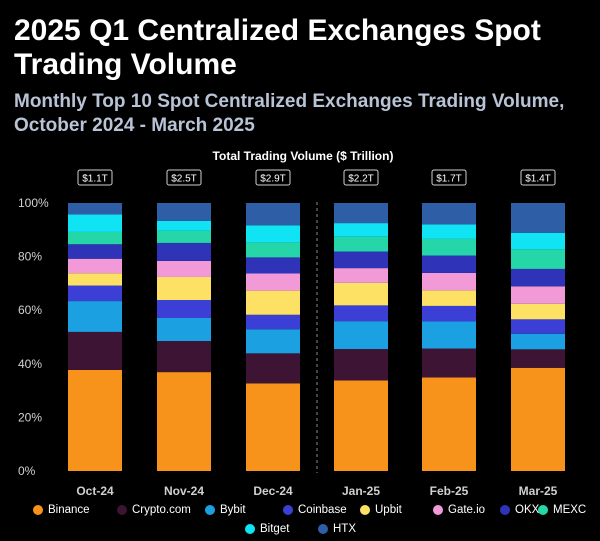  I want to click on legend-item: Gate.io, so click(459, 510).